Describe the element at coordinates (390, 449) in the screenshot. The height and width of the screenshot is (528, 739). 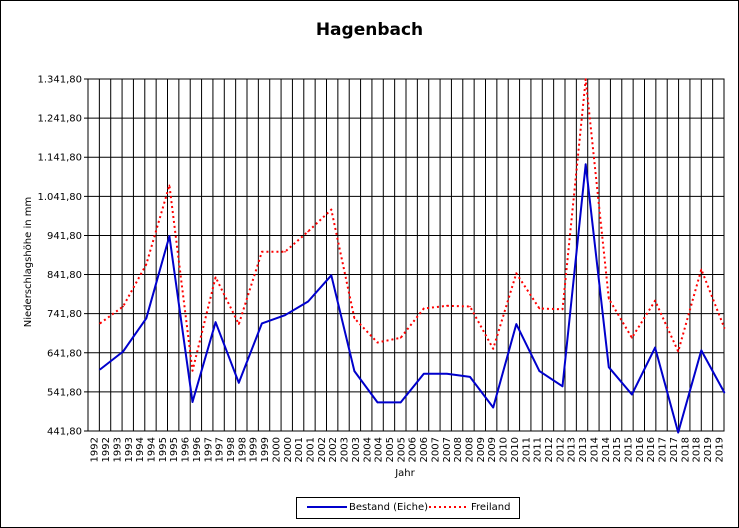
I see `x-tick-label: 2005` at that location.